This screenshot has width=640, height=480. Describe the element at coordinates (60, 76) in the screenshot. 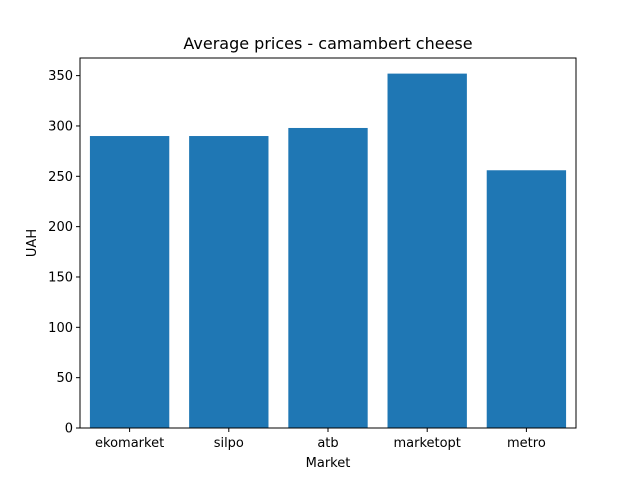

I see `y-tick-label: 350` at that location.